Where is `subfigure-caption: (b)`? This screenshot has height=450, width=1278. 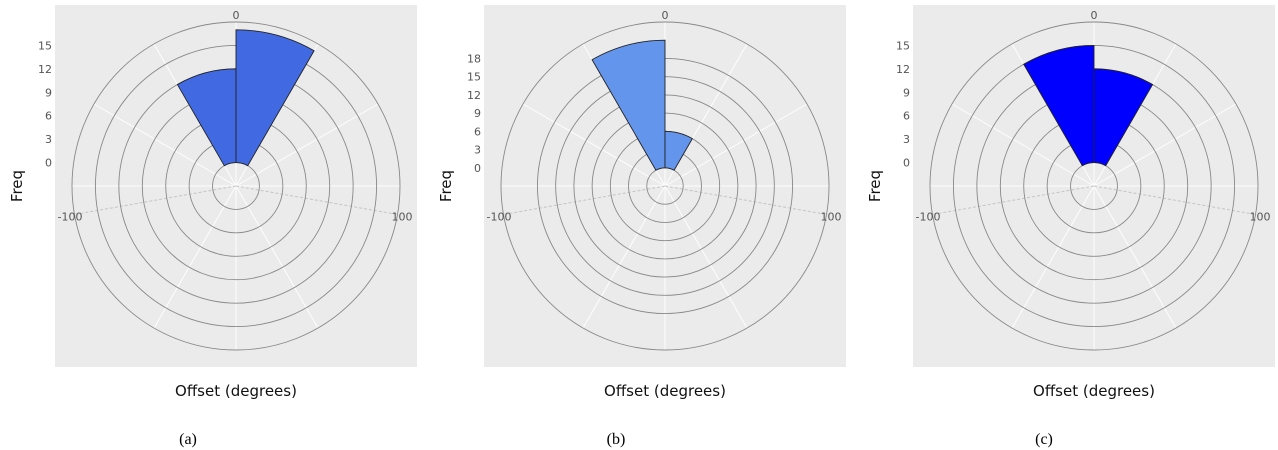
subfigure-caption: (b) is located at coordinates (616, 439).